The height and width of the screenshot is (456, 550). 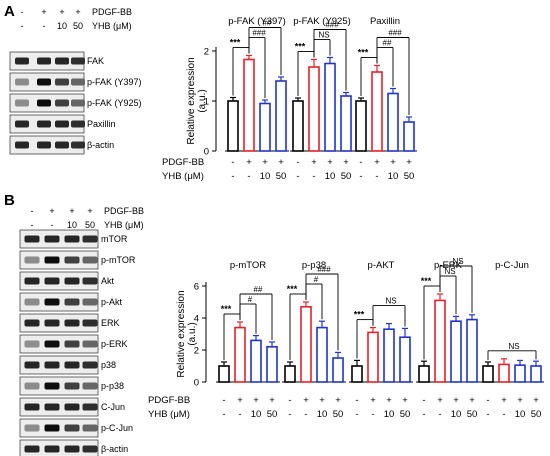 What do you see at coordinates (117, 428) in the screenshot?
I see `blot-label: p-C-Jun` at bounding box center [117, 428].